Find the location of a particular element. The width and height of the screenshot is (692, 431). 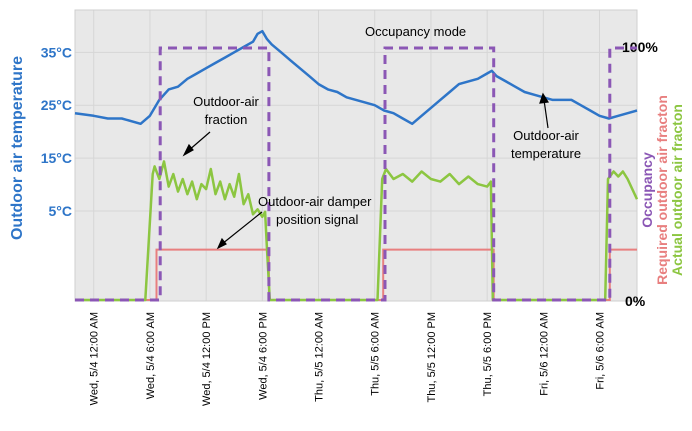

x-tick-label: Fri, 5/6 12:00 AM is located at coordinates (544, 354).